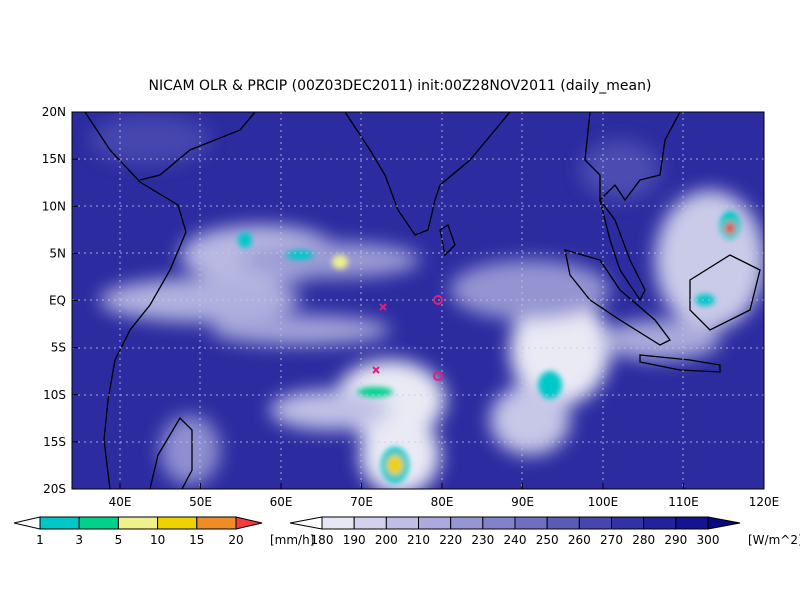 Image resolution: width=800 pixels, height=604 pixels. Describe the element at coordinates (54, 489) in the screenshot. I see `lat-label: 20S` at that location.